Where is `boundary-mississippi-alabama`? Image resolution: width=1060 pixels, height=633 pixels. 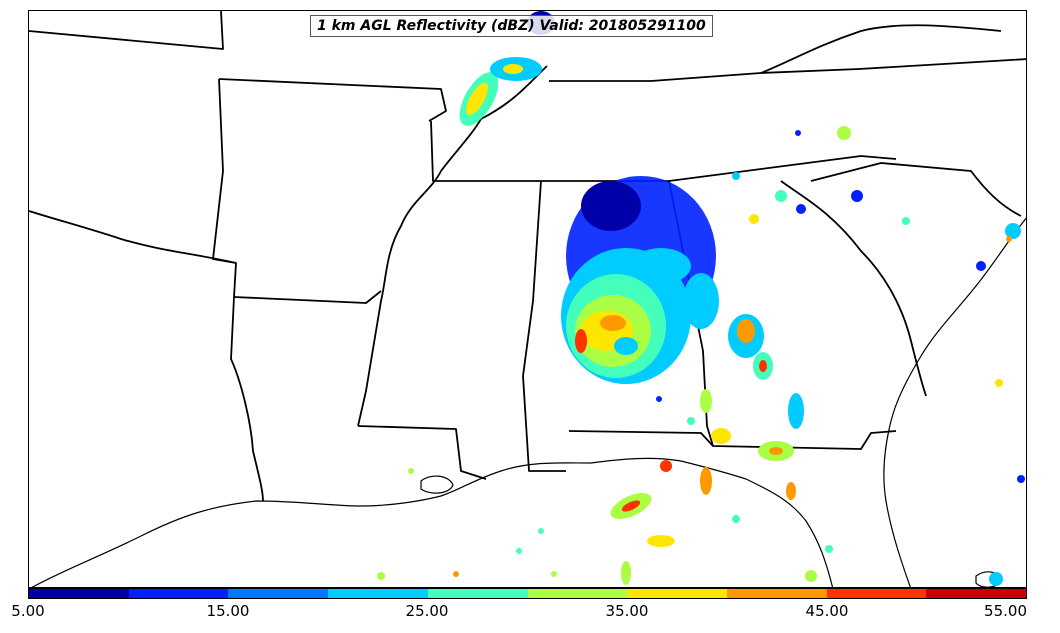 boundary-mississippi-alabama is located at coordinates (544, 326).